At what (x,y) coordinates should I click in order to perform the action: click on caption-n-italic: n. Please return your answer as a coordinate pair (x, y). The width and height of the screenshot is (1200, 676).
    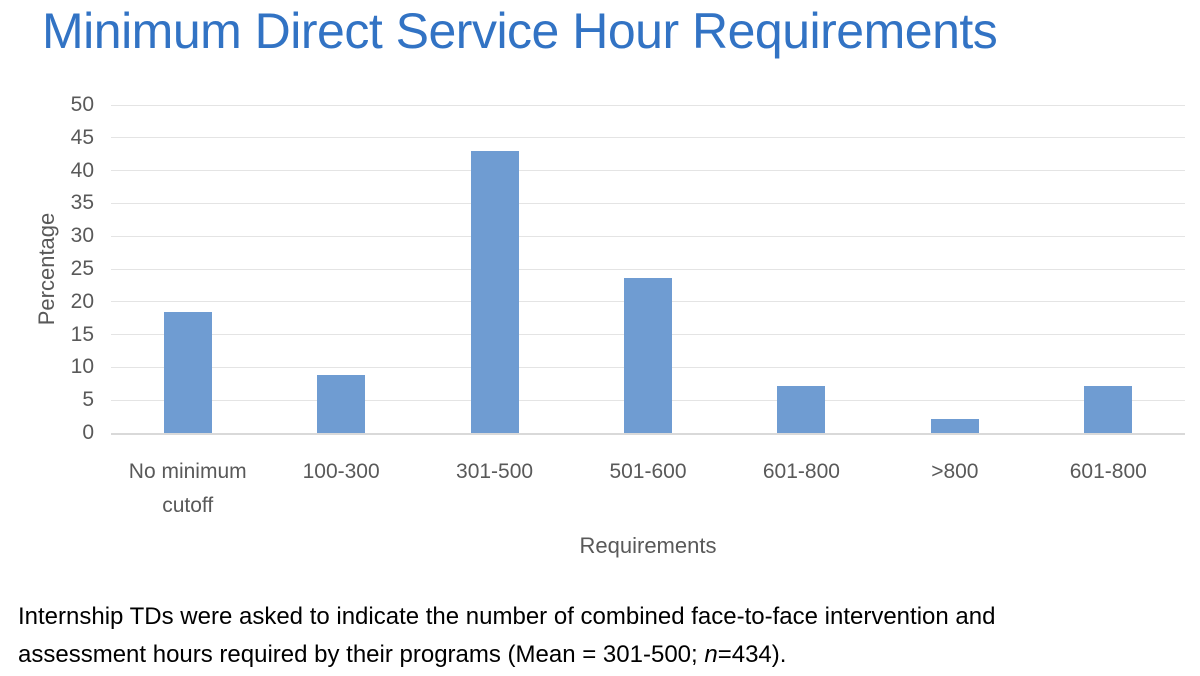
    Looking at the image, I should click on (711, 654).